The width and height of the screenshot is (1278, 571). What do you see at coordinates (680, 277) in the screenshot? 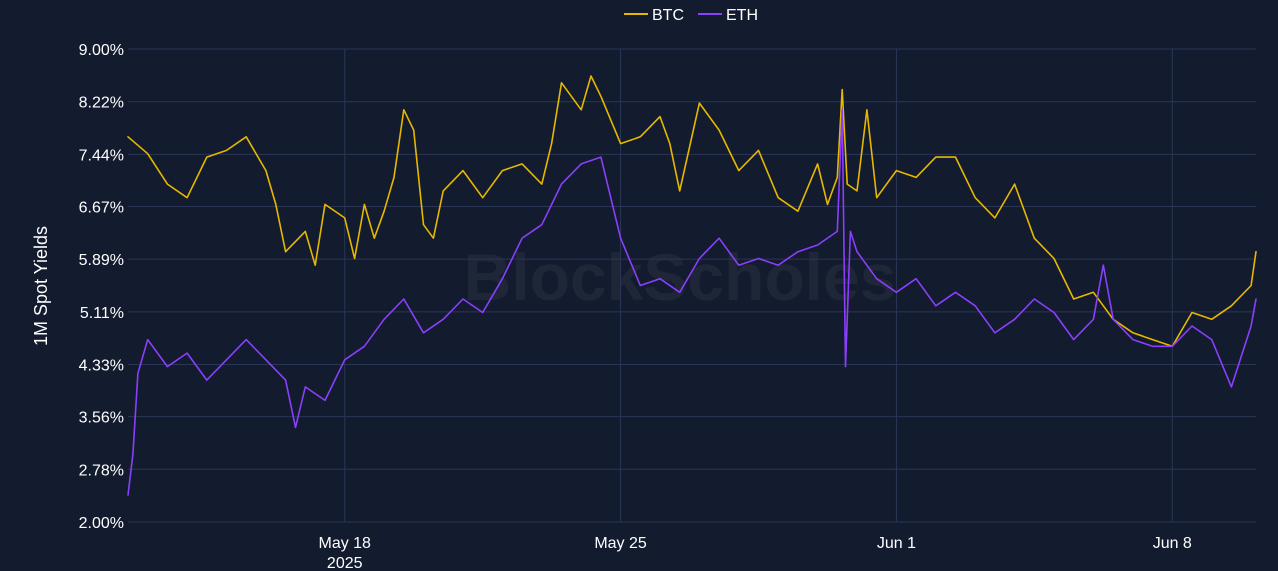
I see `watermark: BlockScholes` at bounding box center [680, 277].